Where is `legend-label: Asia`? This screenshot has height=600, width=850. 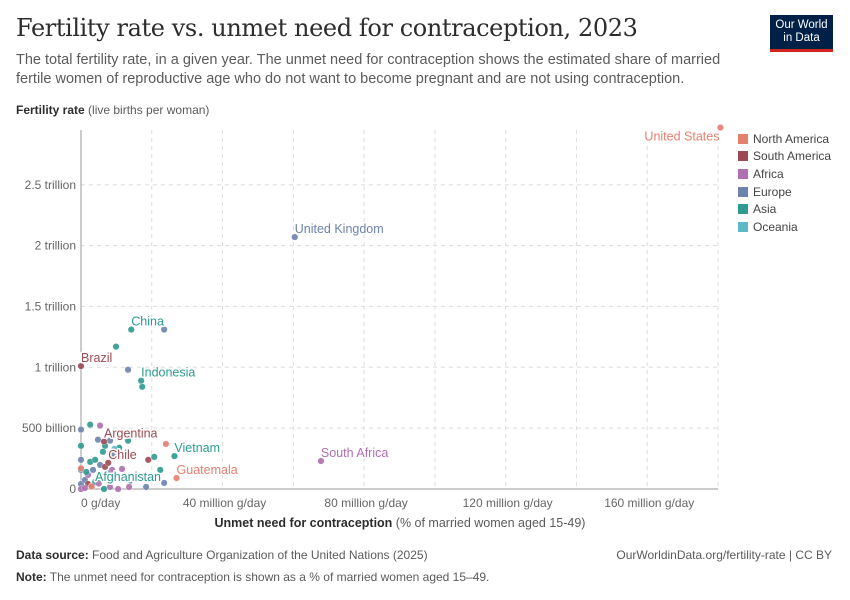
legend-label: Asia is located at coordinates (765, 209).